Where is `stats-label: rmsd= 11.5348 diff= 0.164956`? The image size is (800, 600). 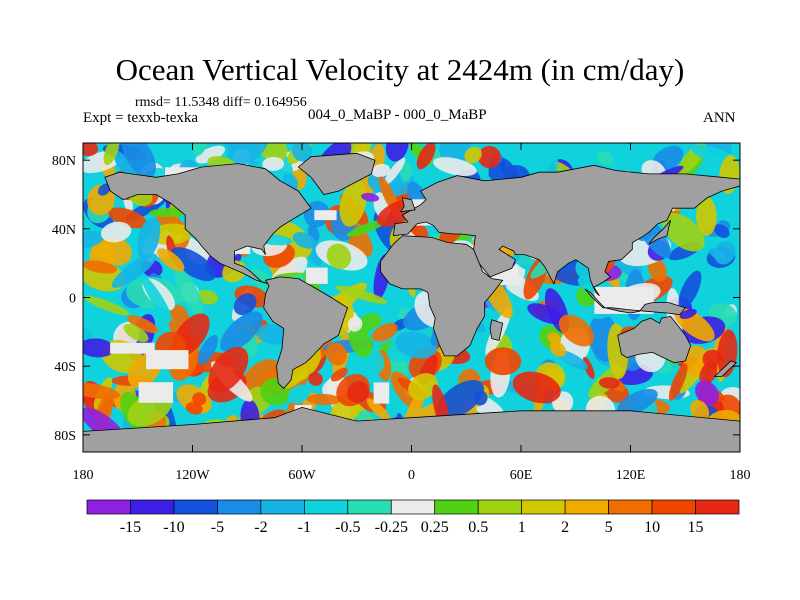
stats-label: rmsd= 11.5348 diff= 0.164956 is located at coordinates (221, 102).